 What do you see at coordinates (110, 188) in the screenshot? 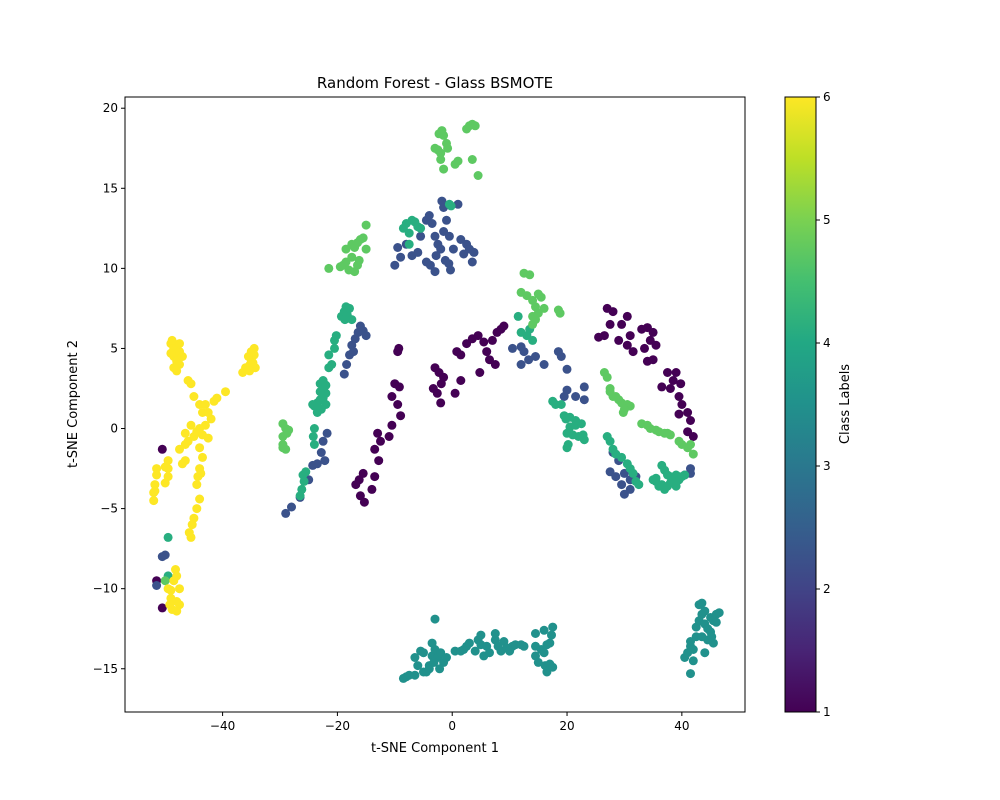
I see `y-tick-label: 15` at bounding box center [110, 188].